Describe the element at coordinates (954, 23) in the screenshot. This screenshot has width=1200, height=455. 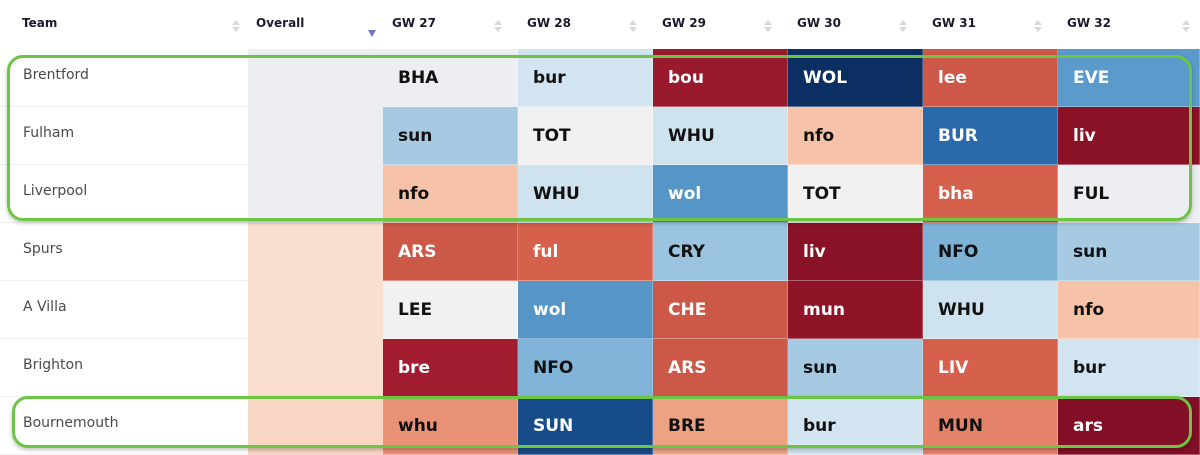
I see `column-label: GW 31` at that location.